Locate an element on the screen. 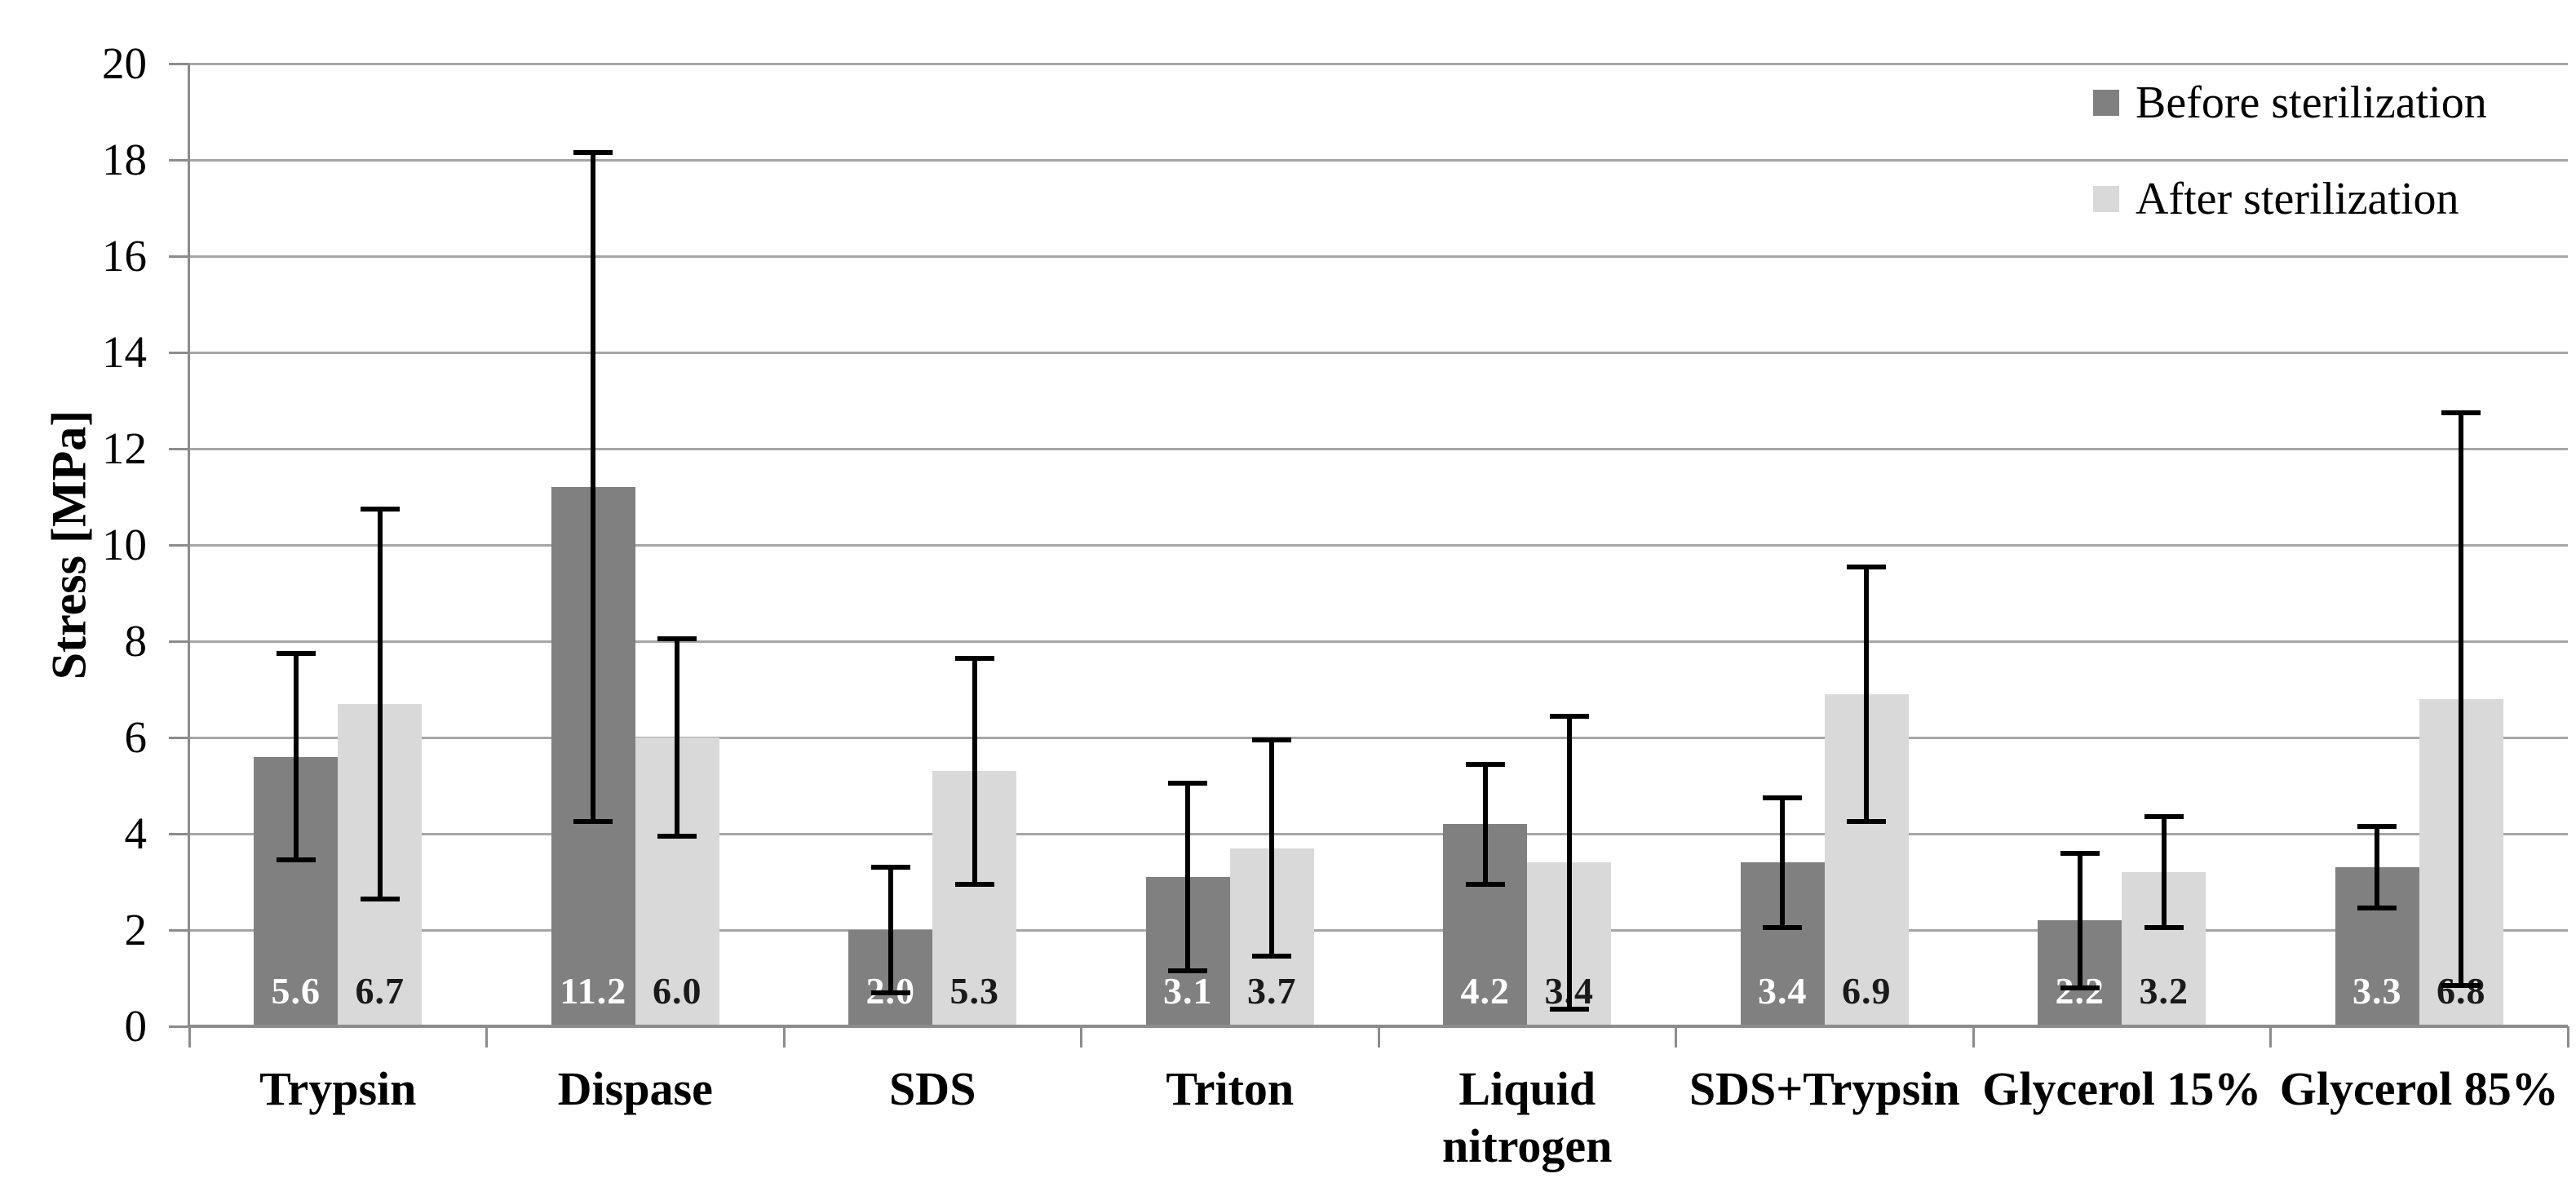 Image resolution: width=2576 pixels, height=1187 pixels. bar-value-label: 3.7 is located at coordinates (1272, 991).